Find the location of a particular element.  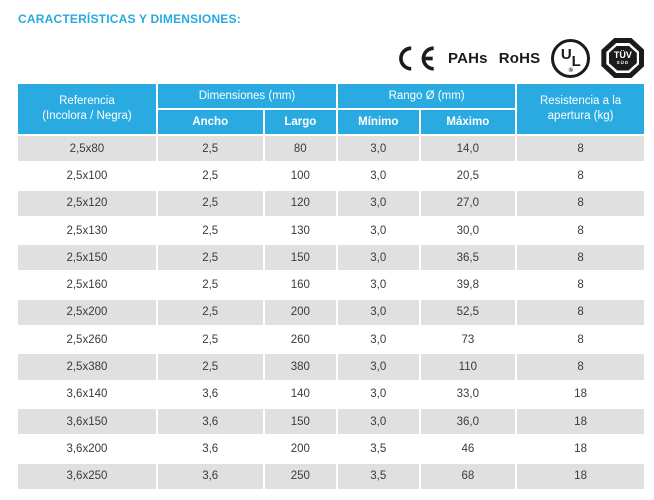

tuv-sub-label: SÜD is located at coordinates (623, 62).